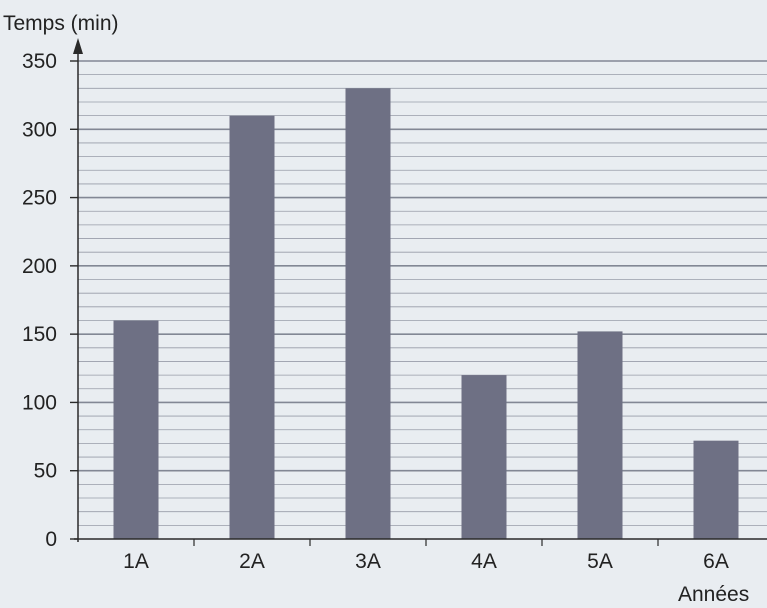 The image size is (767, 608). Describe the element at coordinates (252, 327) in the screenshot. I see `bar-2A` at that location.